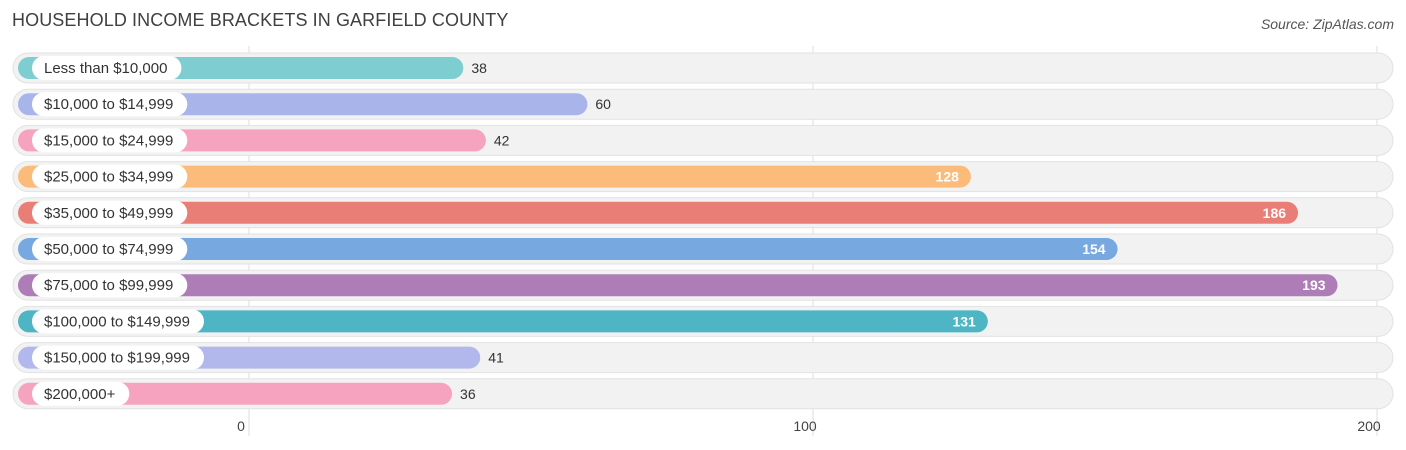 This screenshot has width=1406, height=450. I want to click on category-label: $25,000 to $34,999, so click(108, 177).